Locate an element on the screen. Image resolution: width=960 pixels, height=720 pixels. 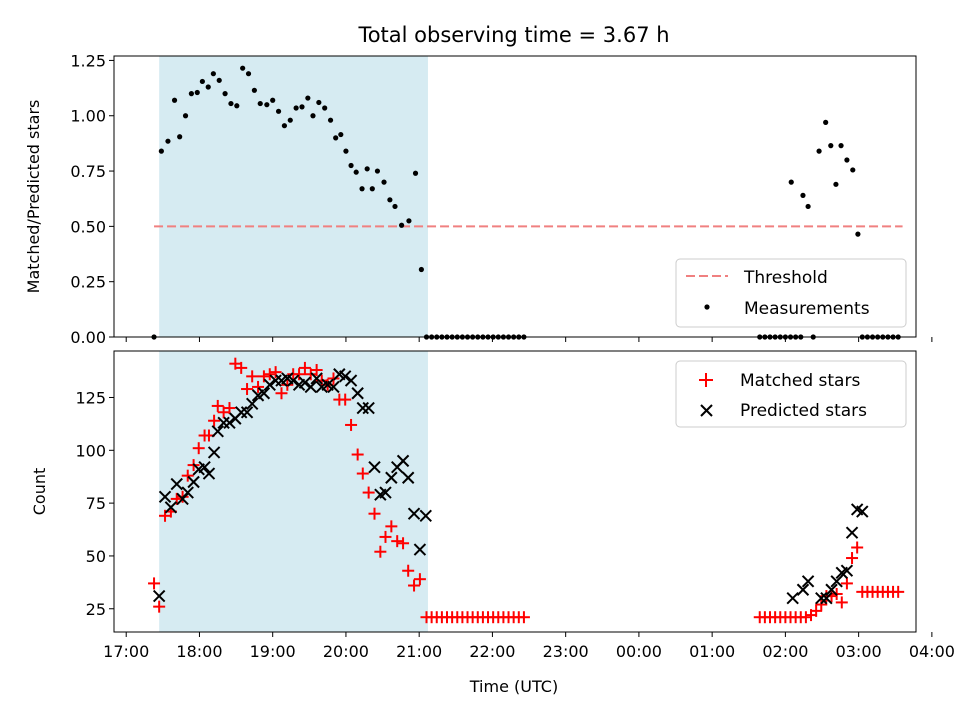
ratio-y-tick-label: 0.75 is located at coordinates (88, 171).